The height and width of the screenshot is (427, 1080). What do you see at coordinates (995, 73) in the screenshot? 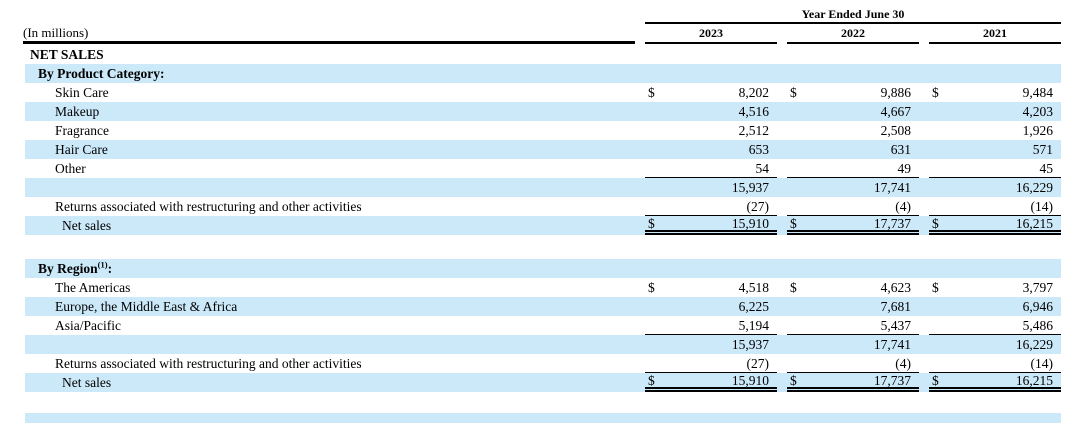
I see `value-cell-2021` at bounding box center [995, 73].